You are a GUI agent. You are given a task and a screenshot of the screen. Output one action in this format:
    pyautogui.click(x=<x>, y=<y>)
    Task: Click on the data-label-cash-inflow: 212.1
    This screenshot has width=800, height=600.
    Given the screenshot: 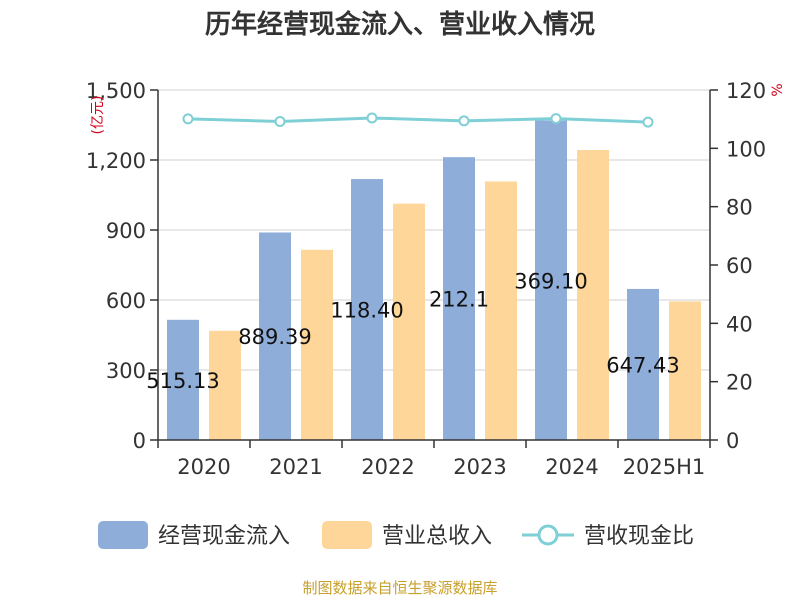 What is the action you would take?
    pyautogui.click(x=459, y=300)
    